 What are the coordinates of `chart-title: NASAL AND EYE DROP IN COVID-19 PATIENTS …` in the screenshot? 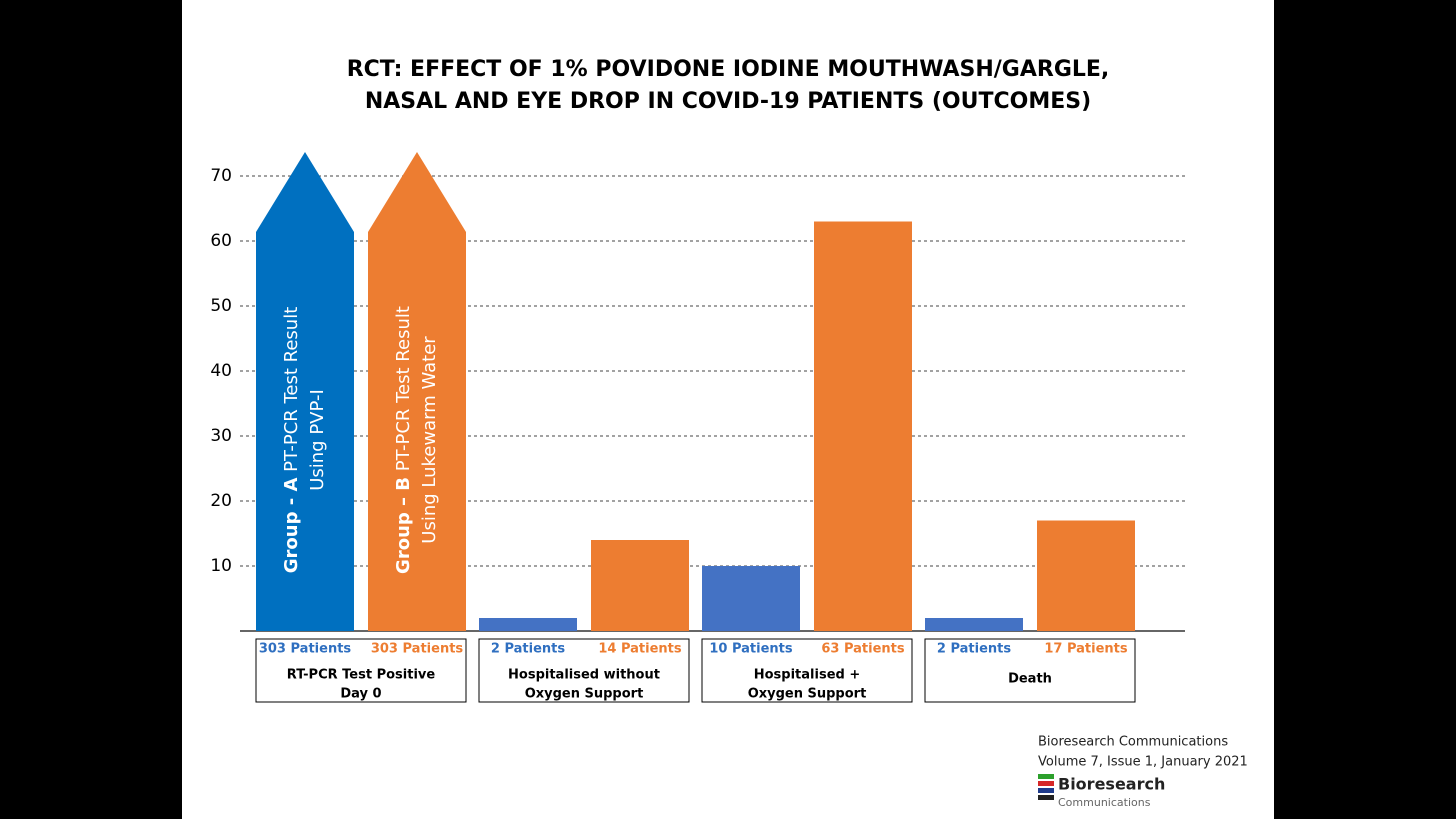 It's located at (728, 101).